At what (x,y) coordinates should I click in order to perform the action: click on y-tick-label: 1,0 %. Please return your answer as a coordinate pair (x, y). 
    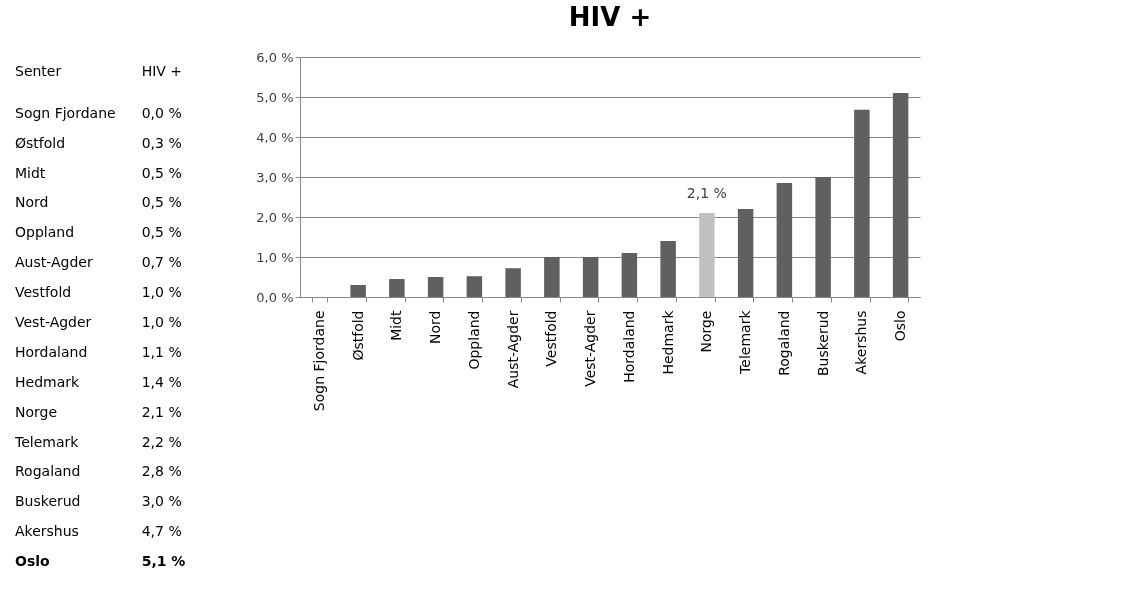
    Looking at the image, I should click on (275, 257).